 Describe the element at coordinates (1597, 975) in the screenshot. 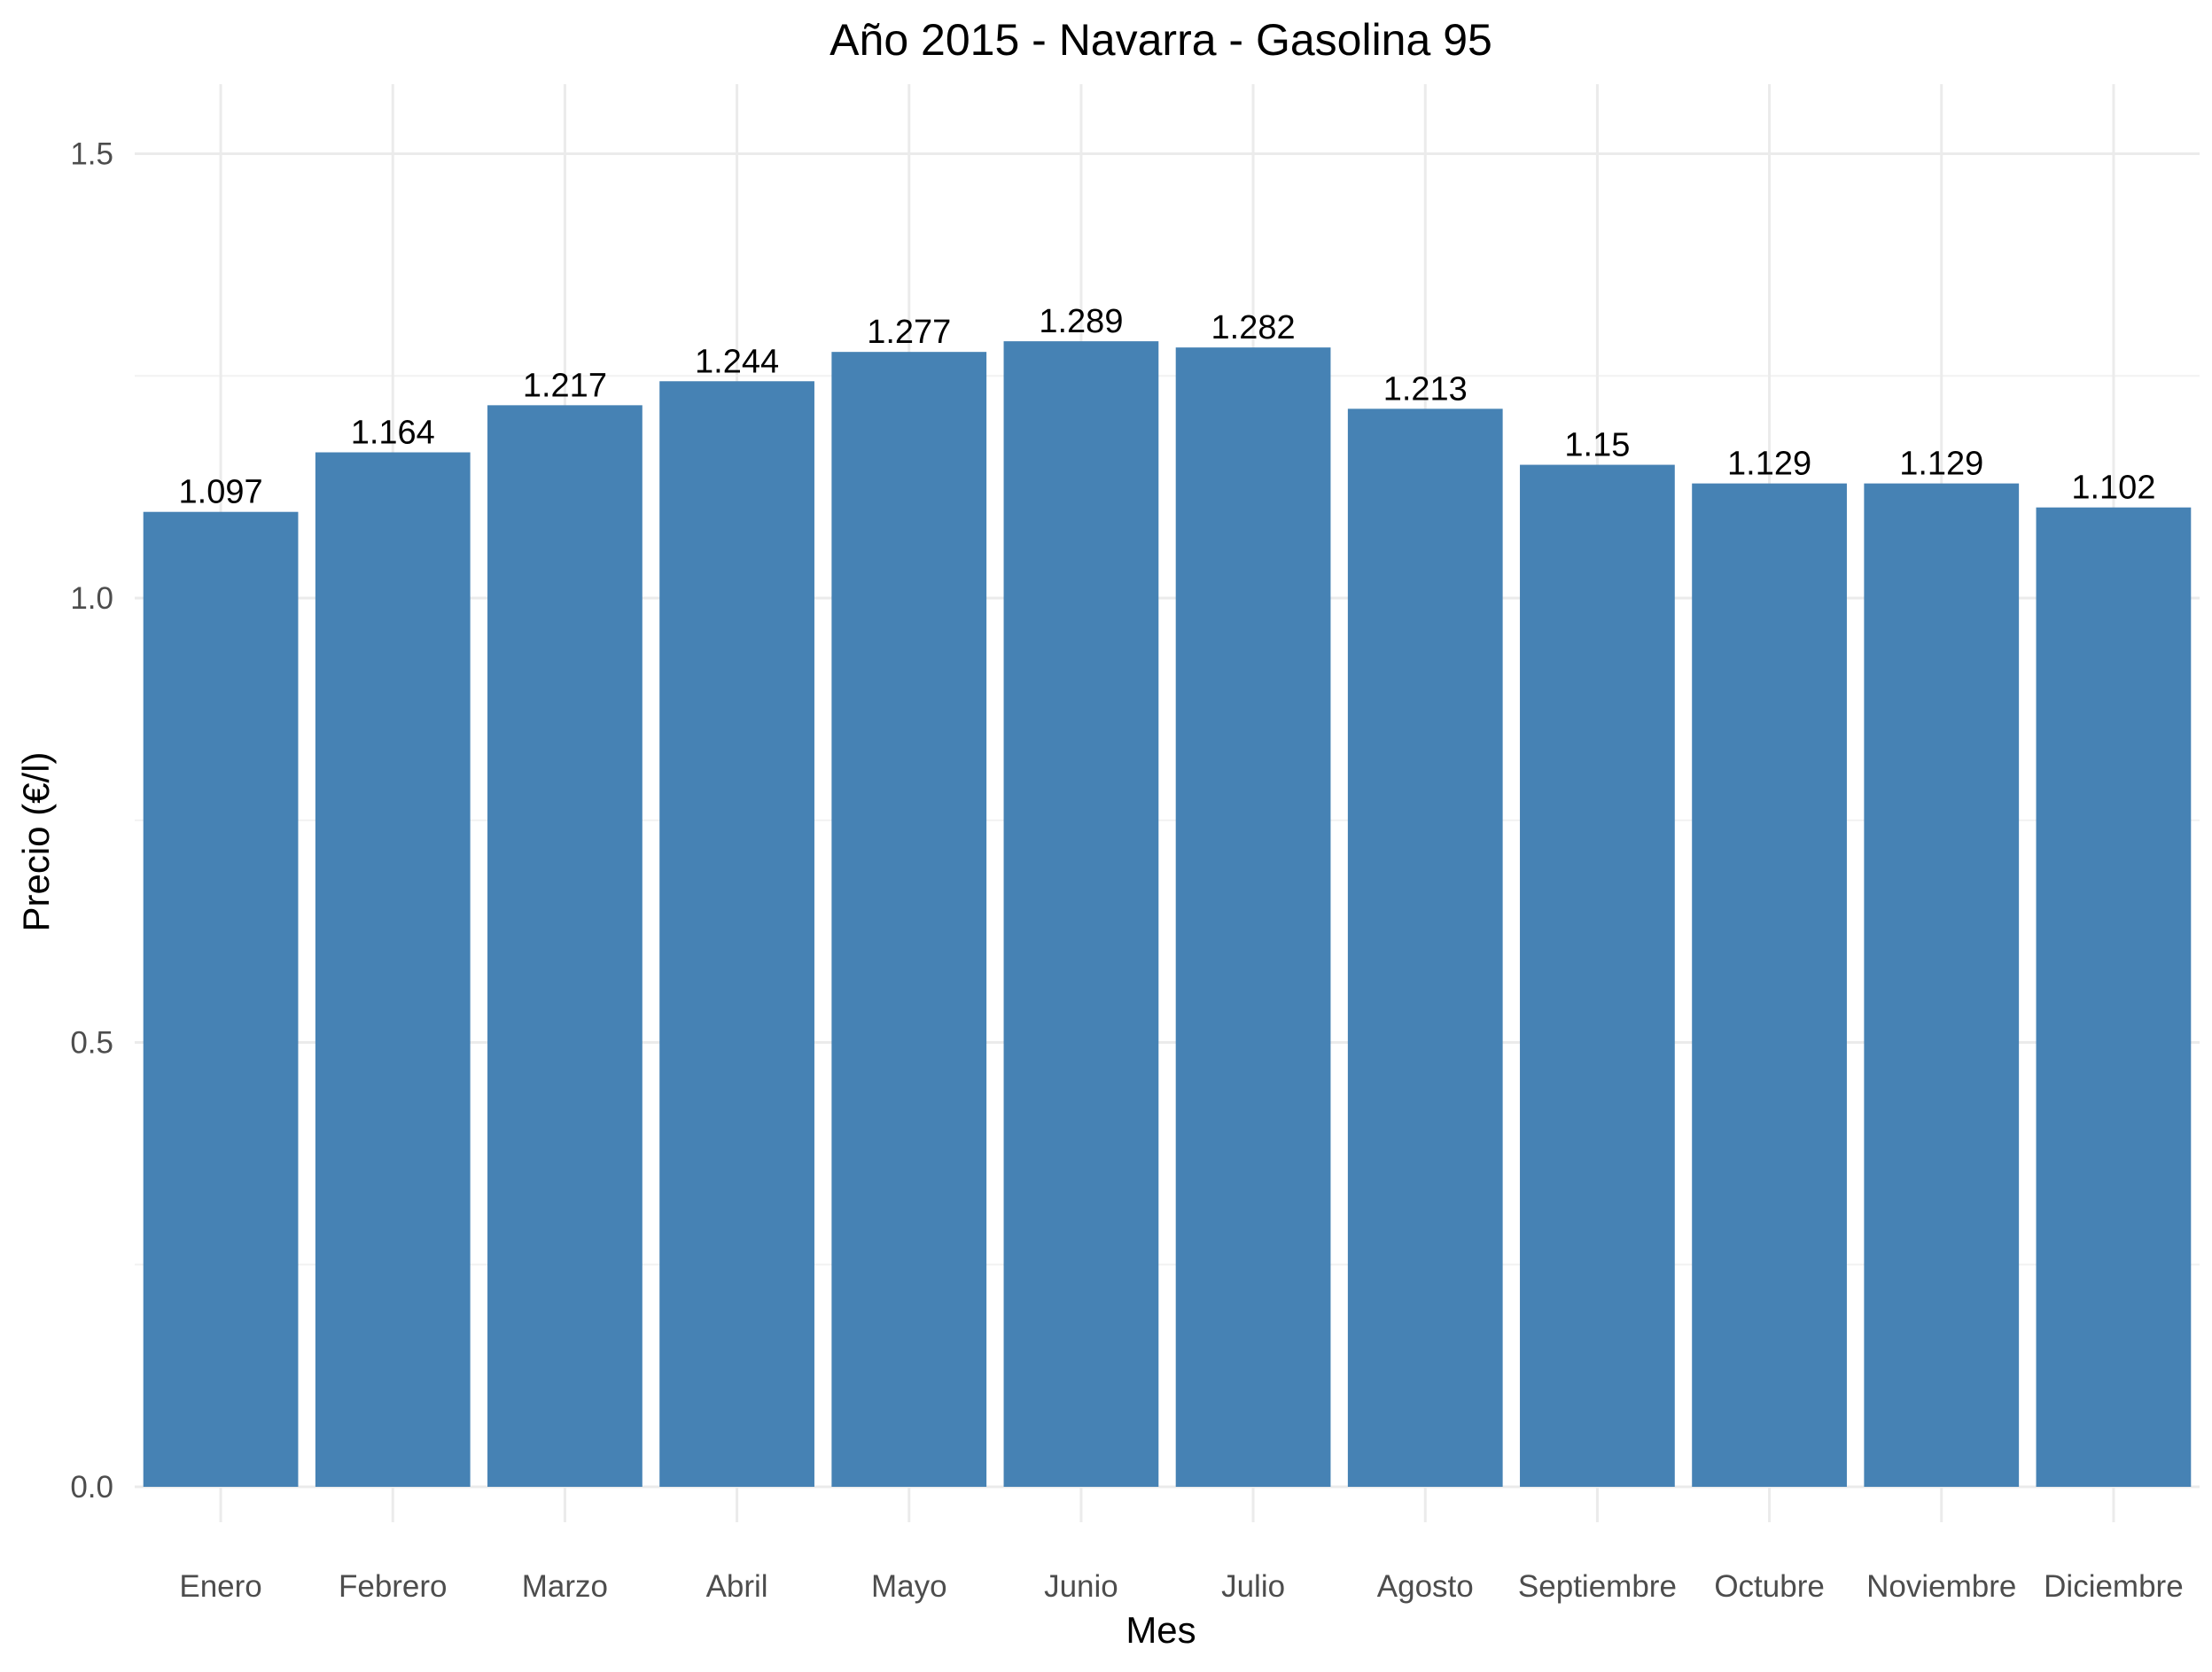

I see `bar-septiembre` at that location.